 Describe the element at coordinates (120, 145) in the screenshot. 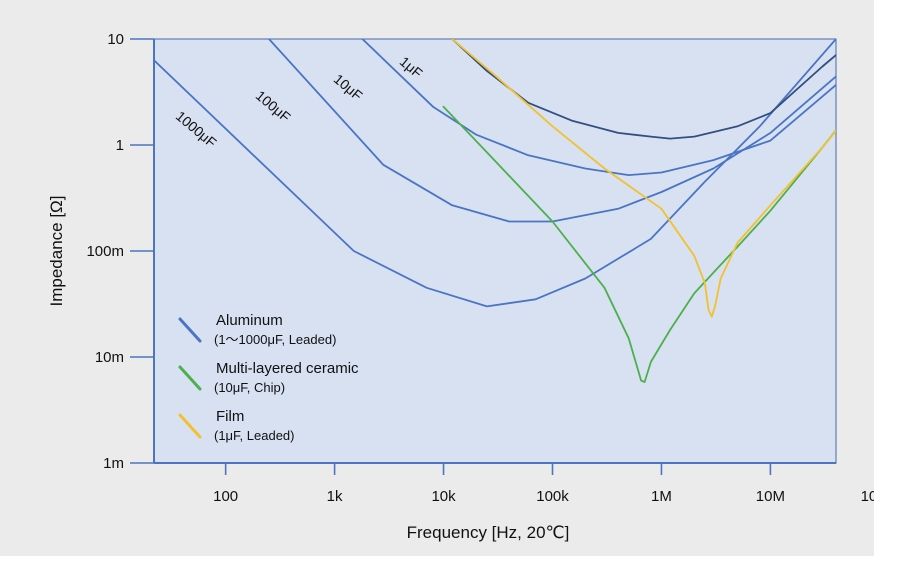

I see `y-tick-label: 1` at that location.